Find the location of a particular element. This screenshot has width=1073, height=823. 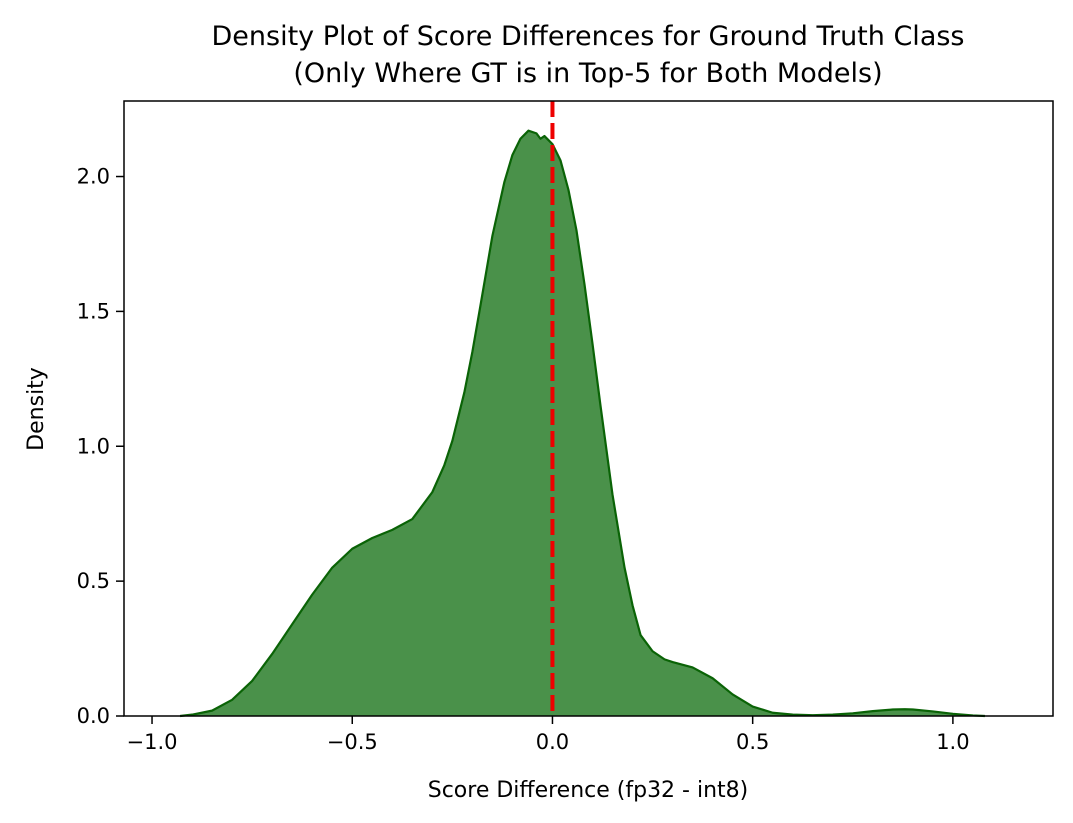

x-tick-label: 0.0 is located at coordinates (552, 742).